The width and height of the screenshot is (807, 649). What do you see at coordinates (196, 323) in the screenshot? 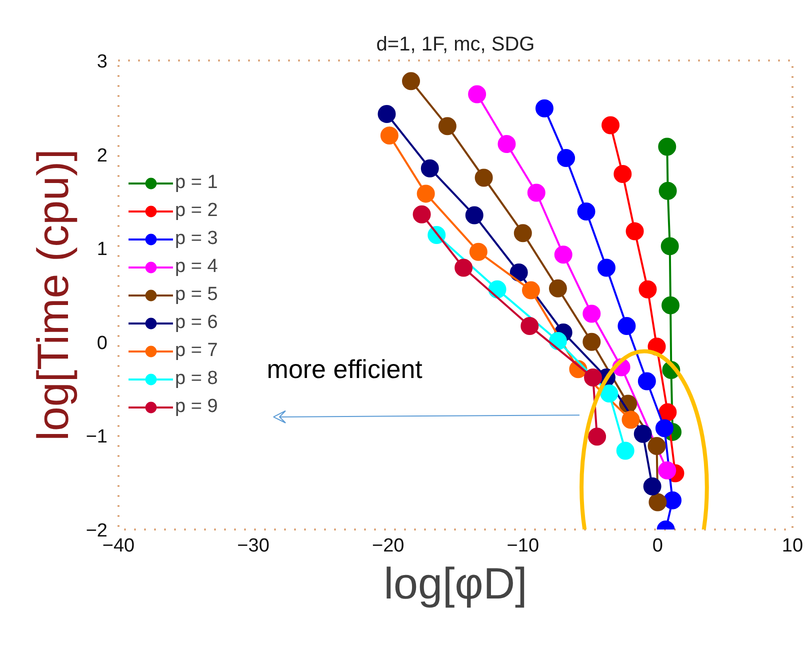
I see `legend-label: p = 6` at bounding box center [196, 323].